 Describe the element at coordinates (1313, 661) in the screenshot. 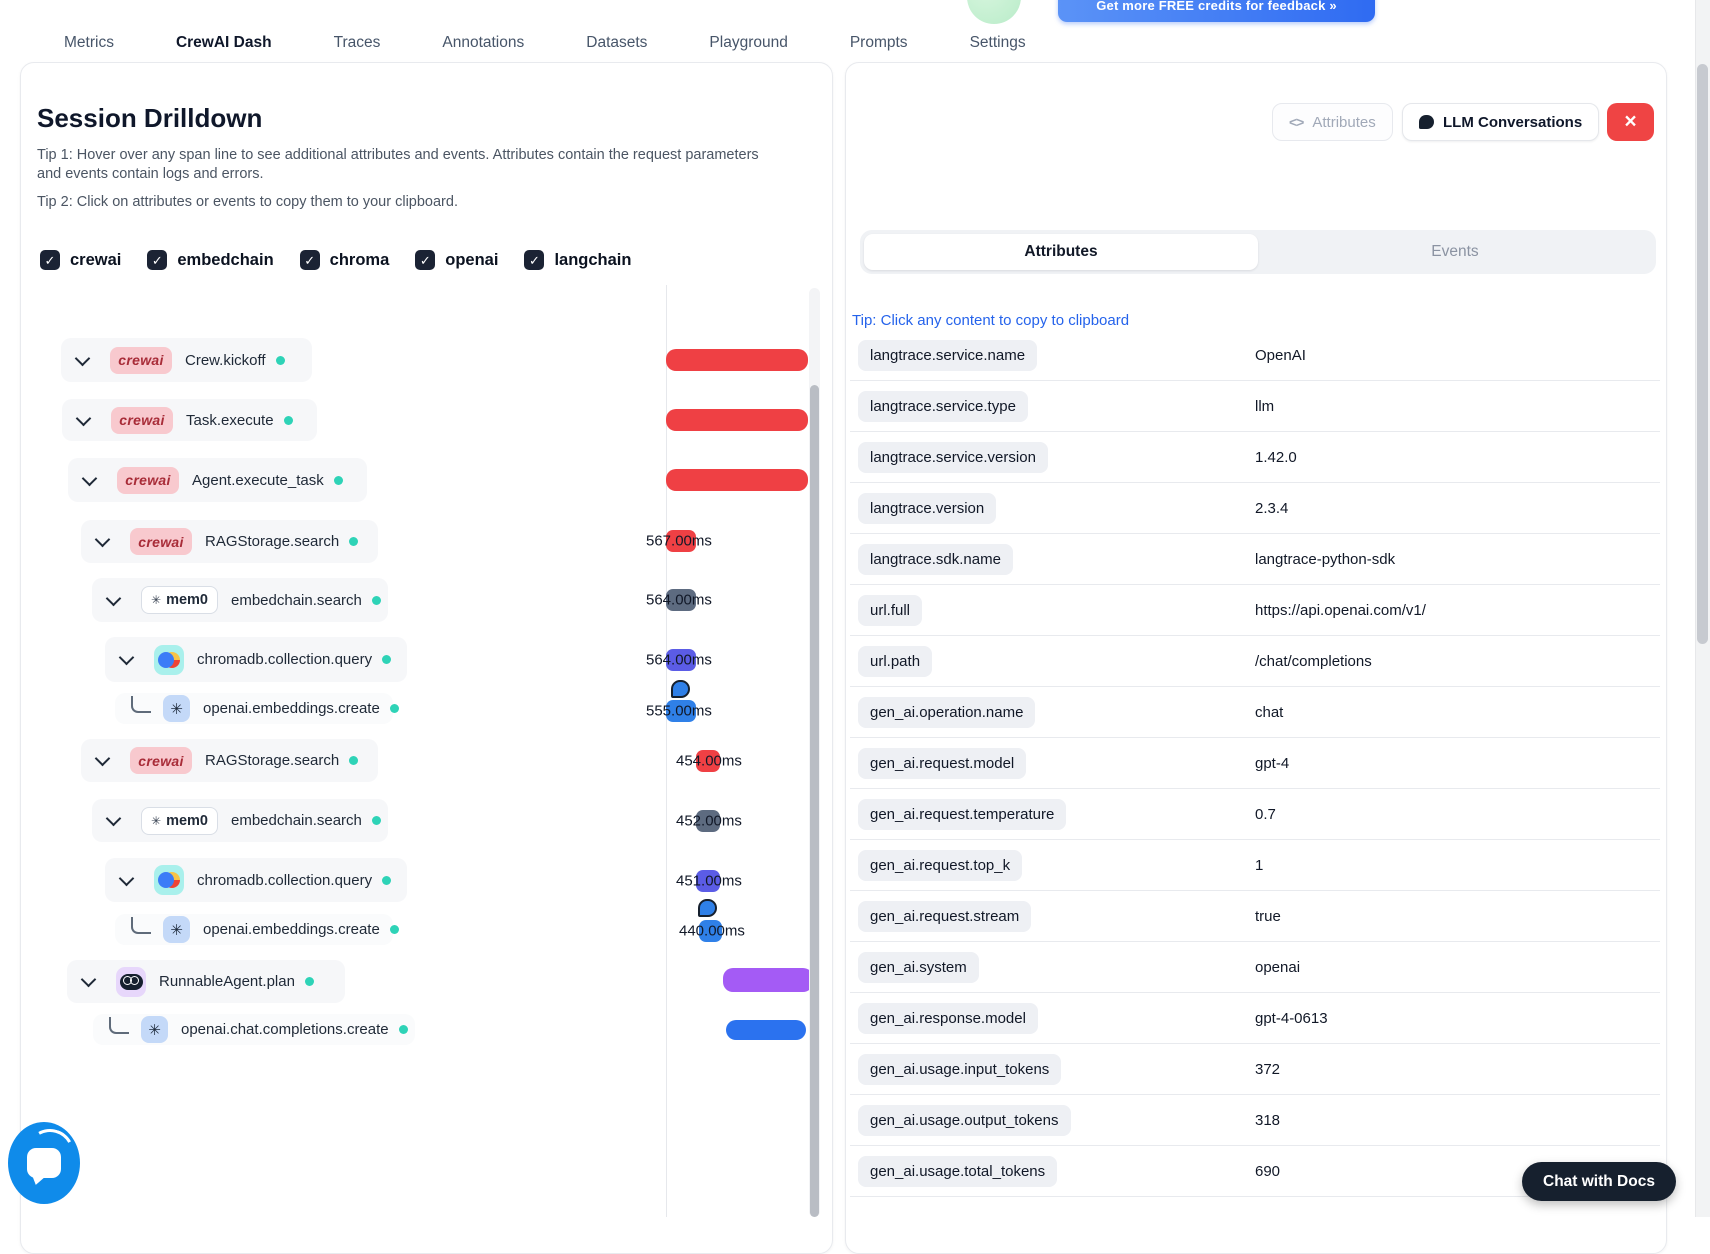

I see `attribute-value: /chat/completions` at that location.